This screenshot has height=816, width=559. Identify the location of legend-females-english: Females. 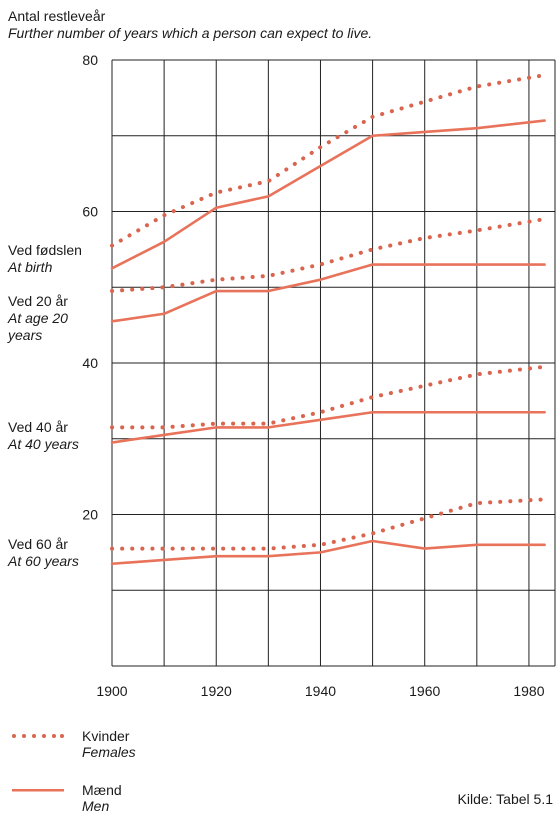
(109, 752).